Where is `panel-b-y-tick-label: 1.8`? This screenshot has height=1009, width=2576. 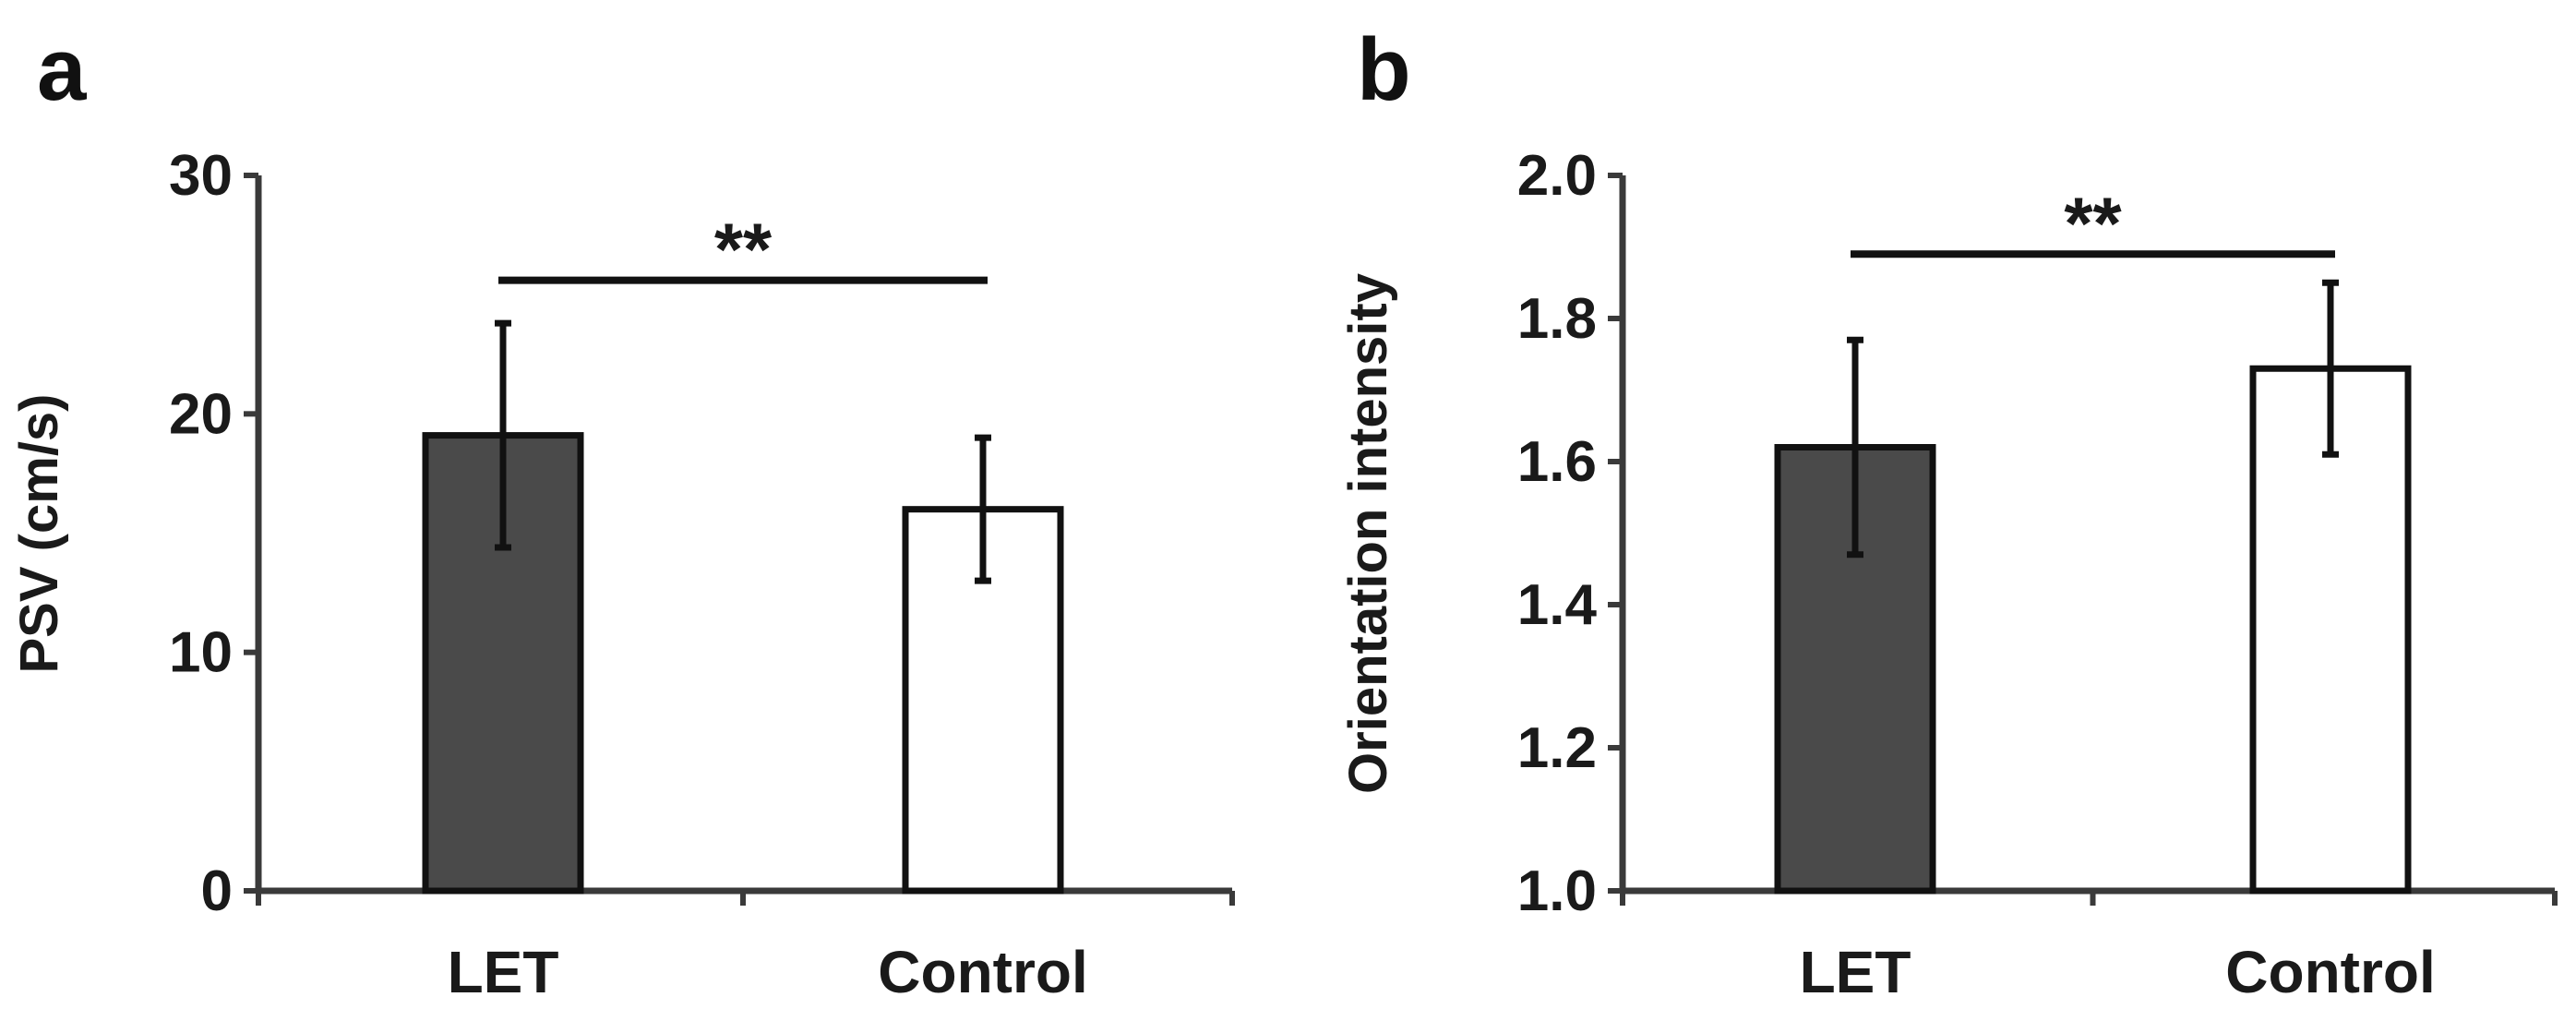 panel-b-y-tick-label: 1.8 is located at coordinates (1557, 319).